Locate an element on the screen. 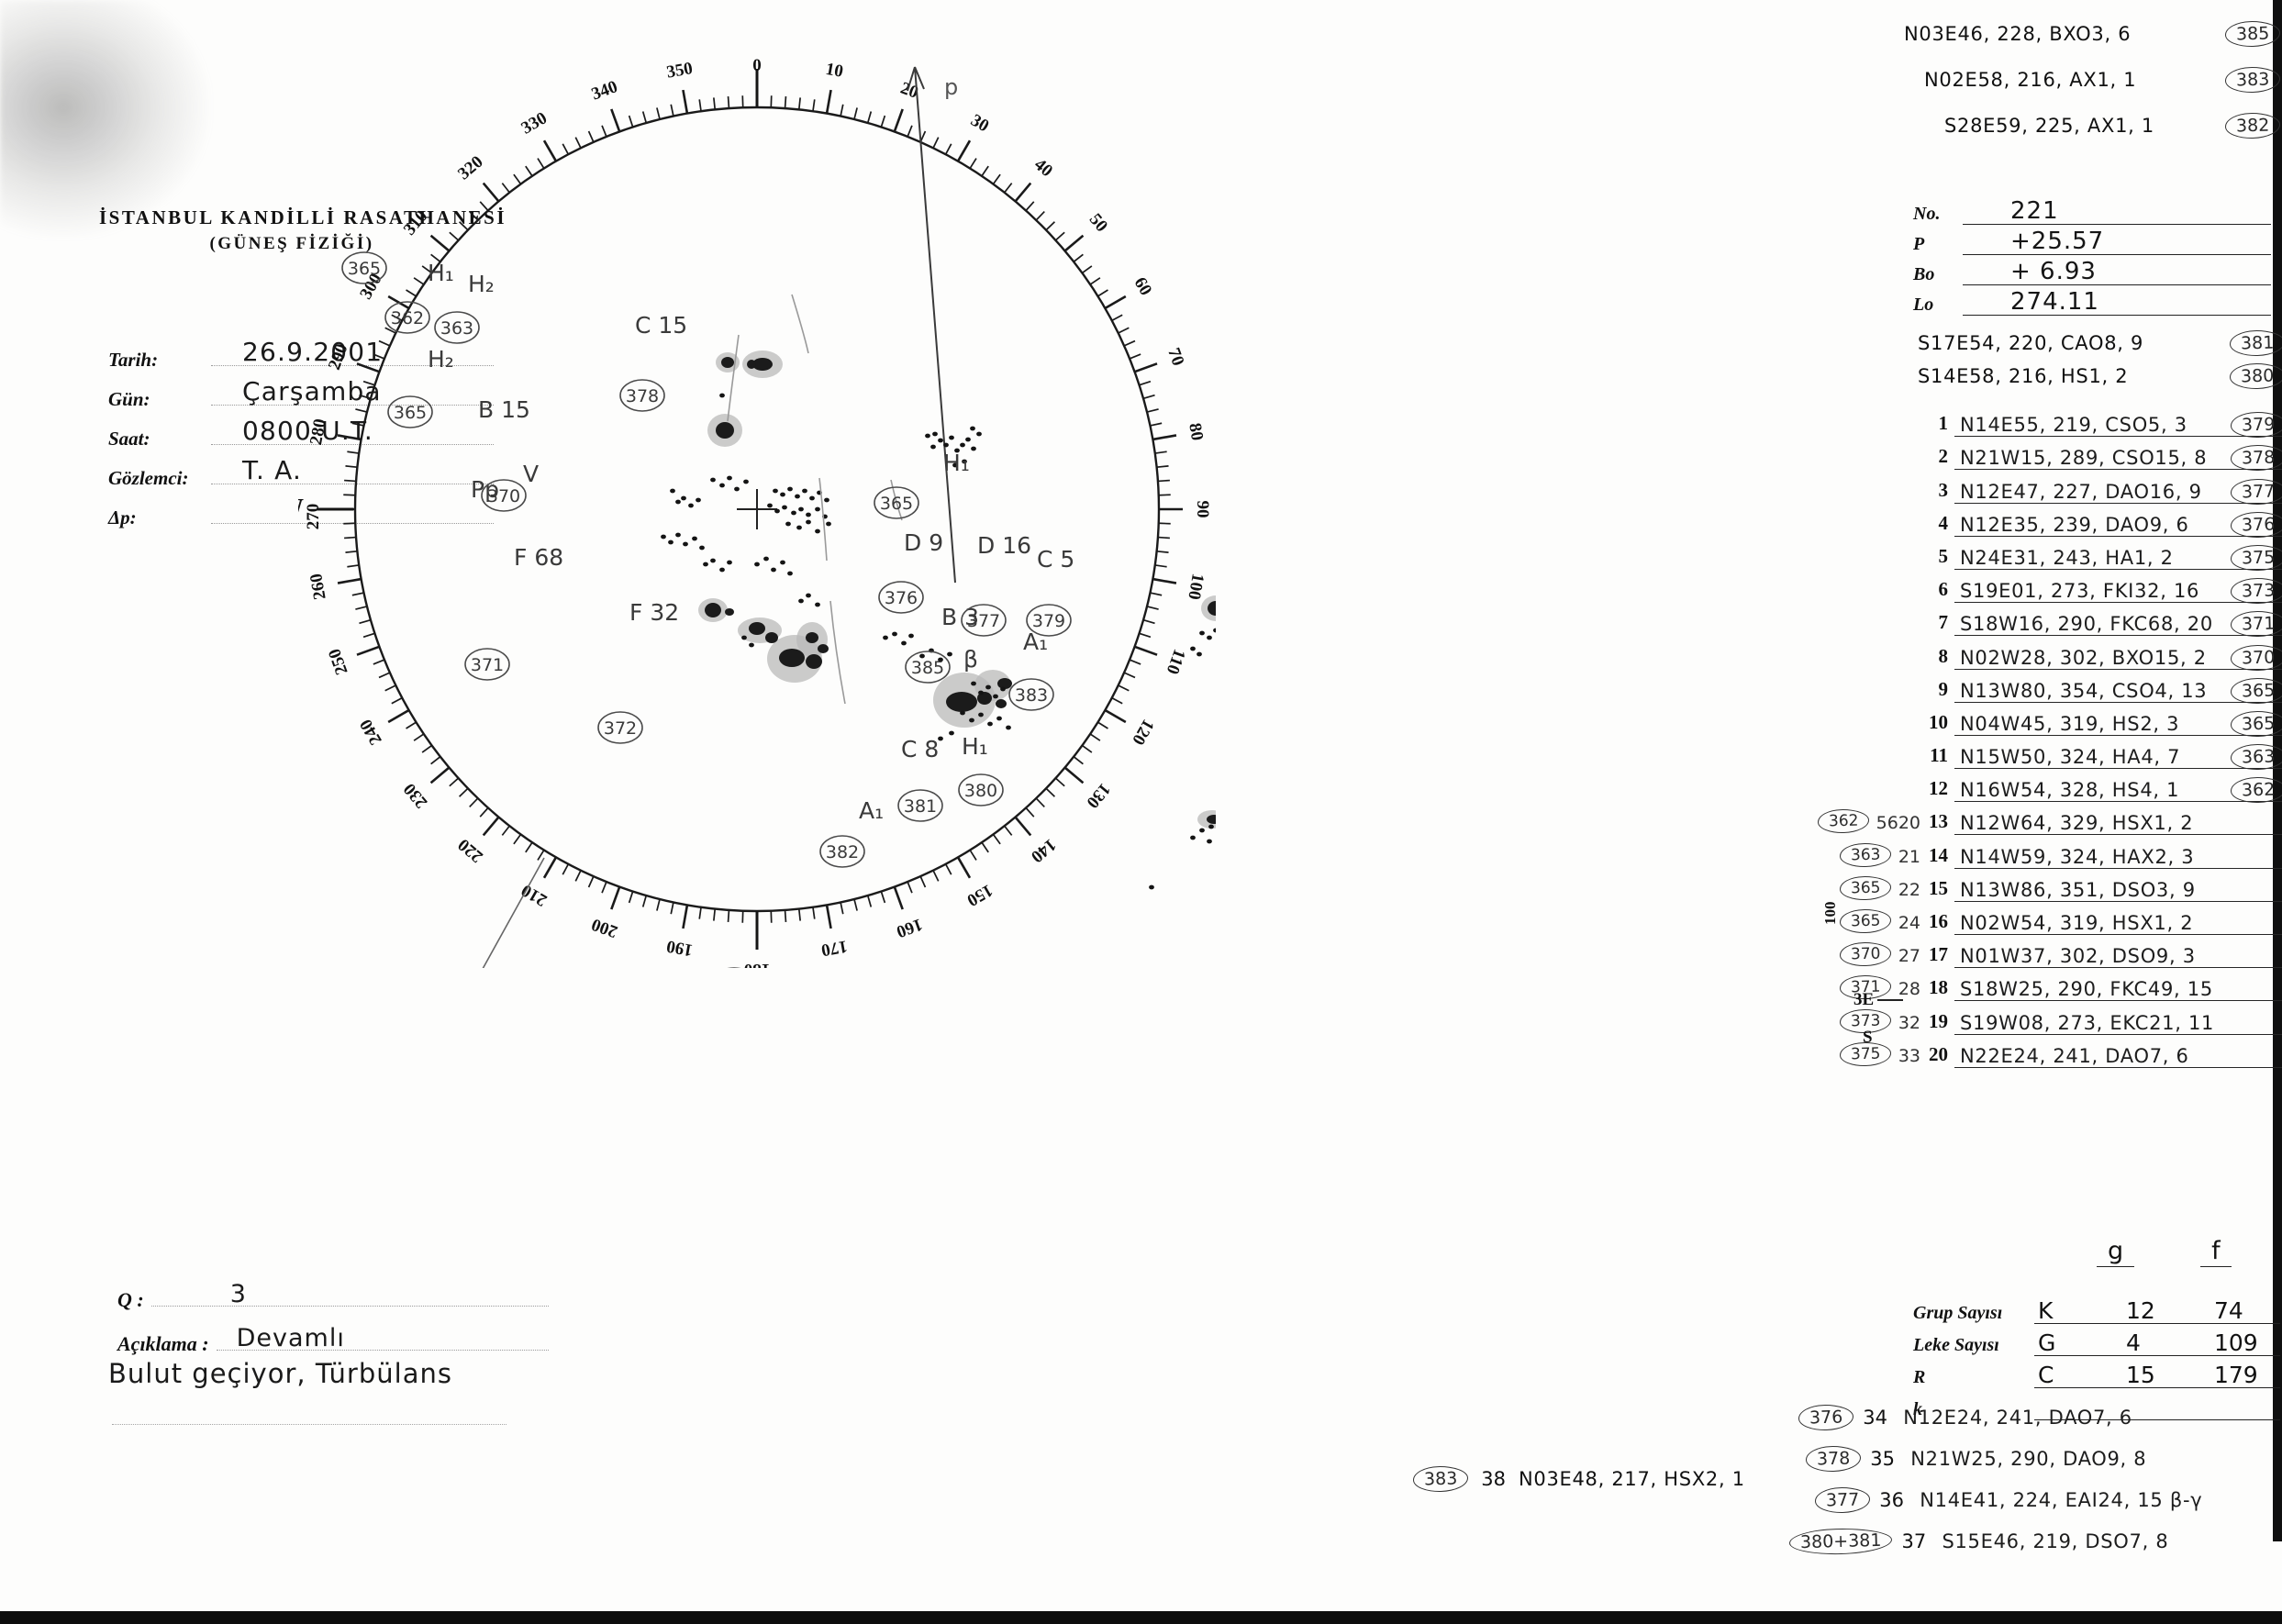 The height and width of the screenshot is (1624, 2282). form-dotted-line-3: T. A. is located at coordinates (352, 470).